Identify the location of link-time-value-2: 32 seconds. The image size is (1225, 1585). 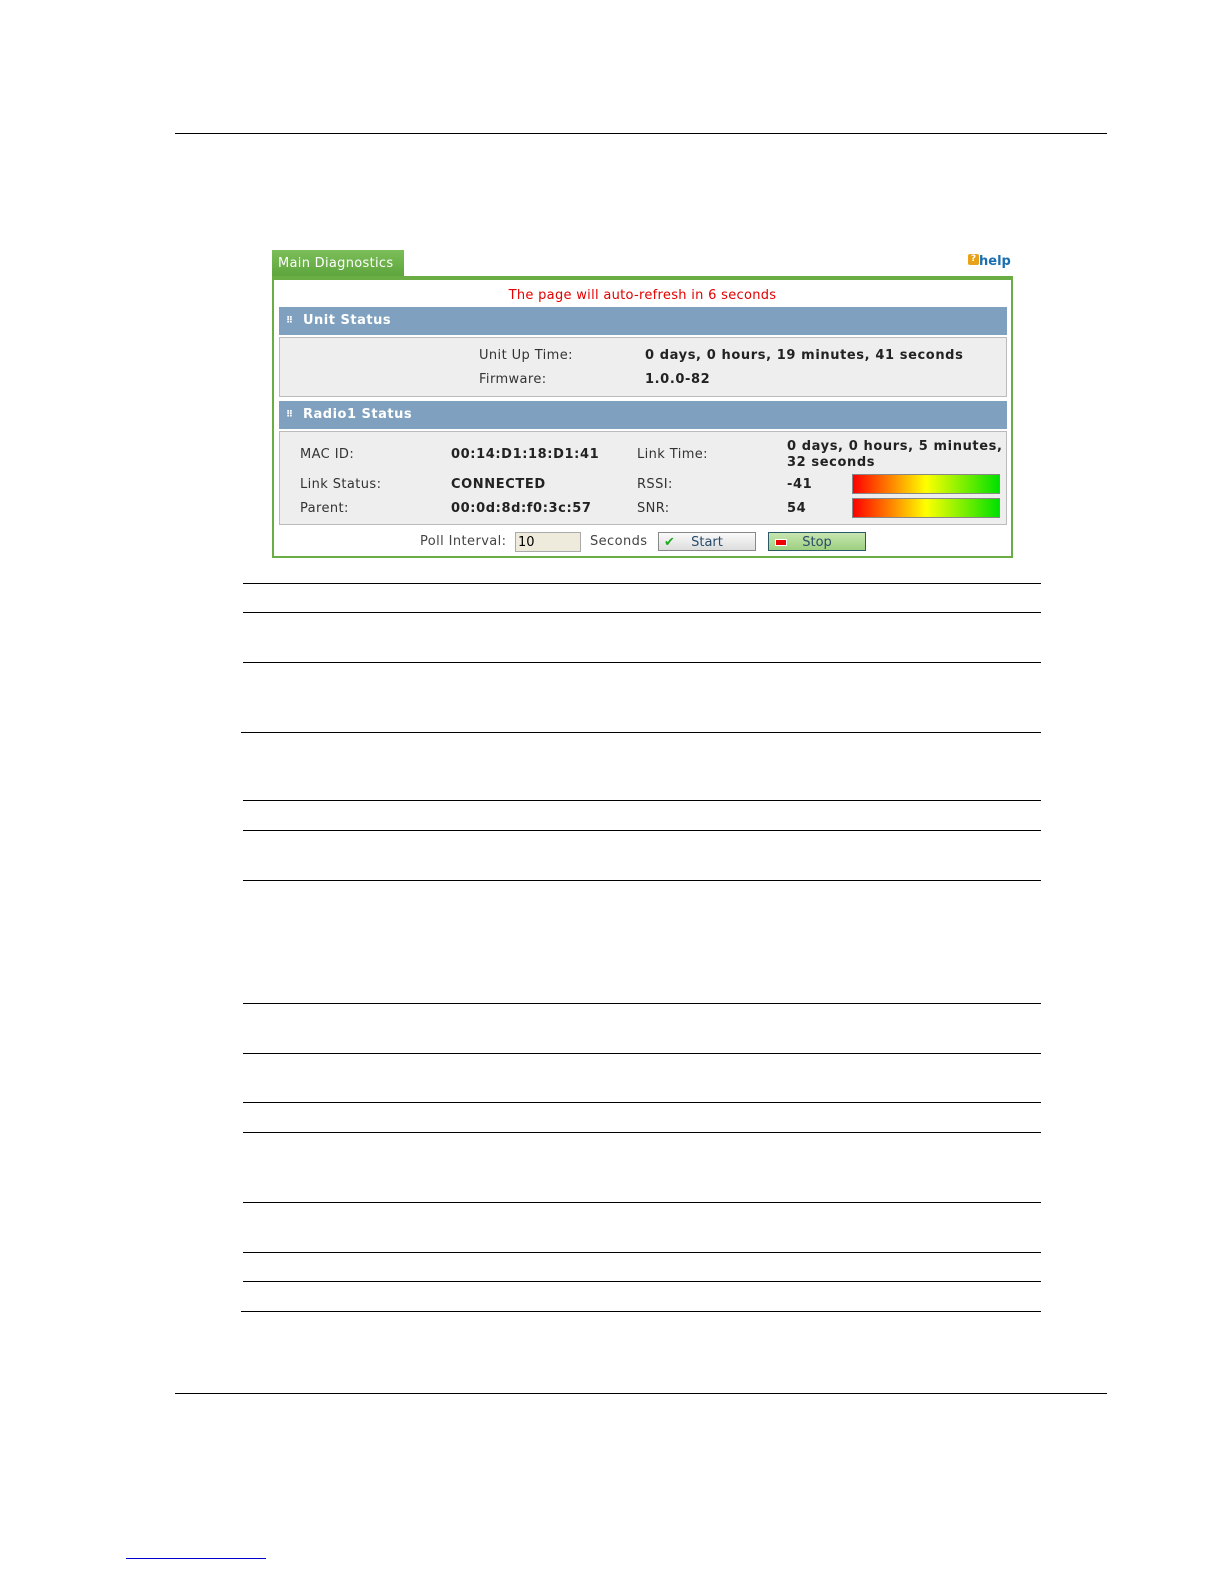
(831, 462).